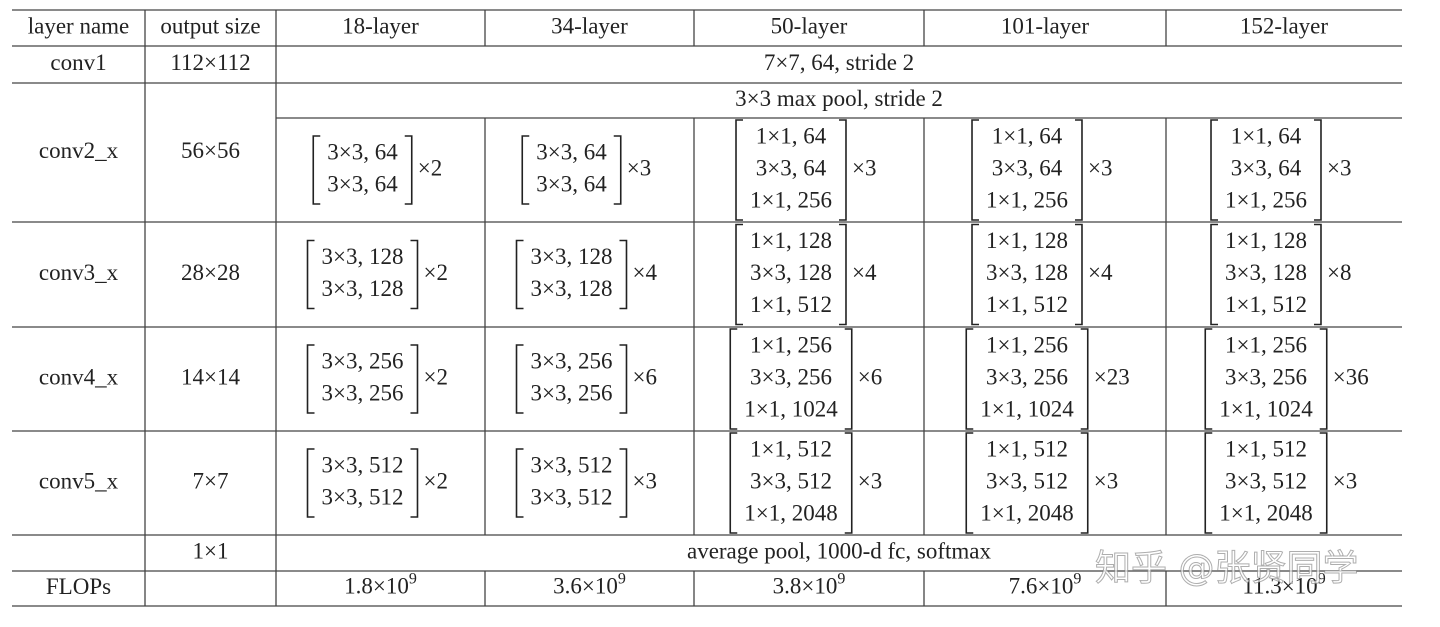 Image resolution: width=1440 pixels, height=627 pixels. Describe the element at coordinates (79, 376) in the screenshot. I see `layer-name: conv4_x` at that location.